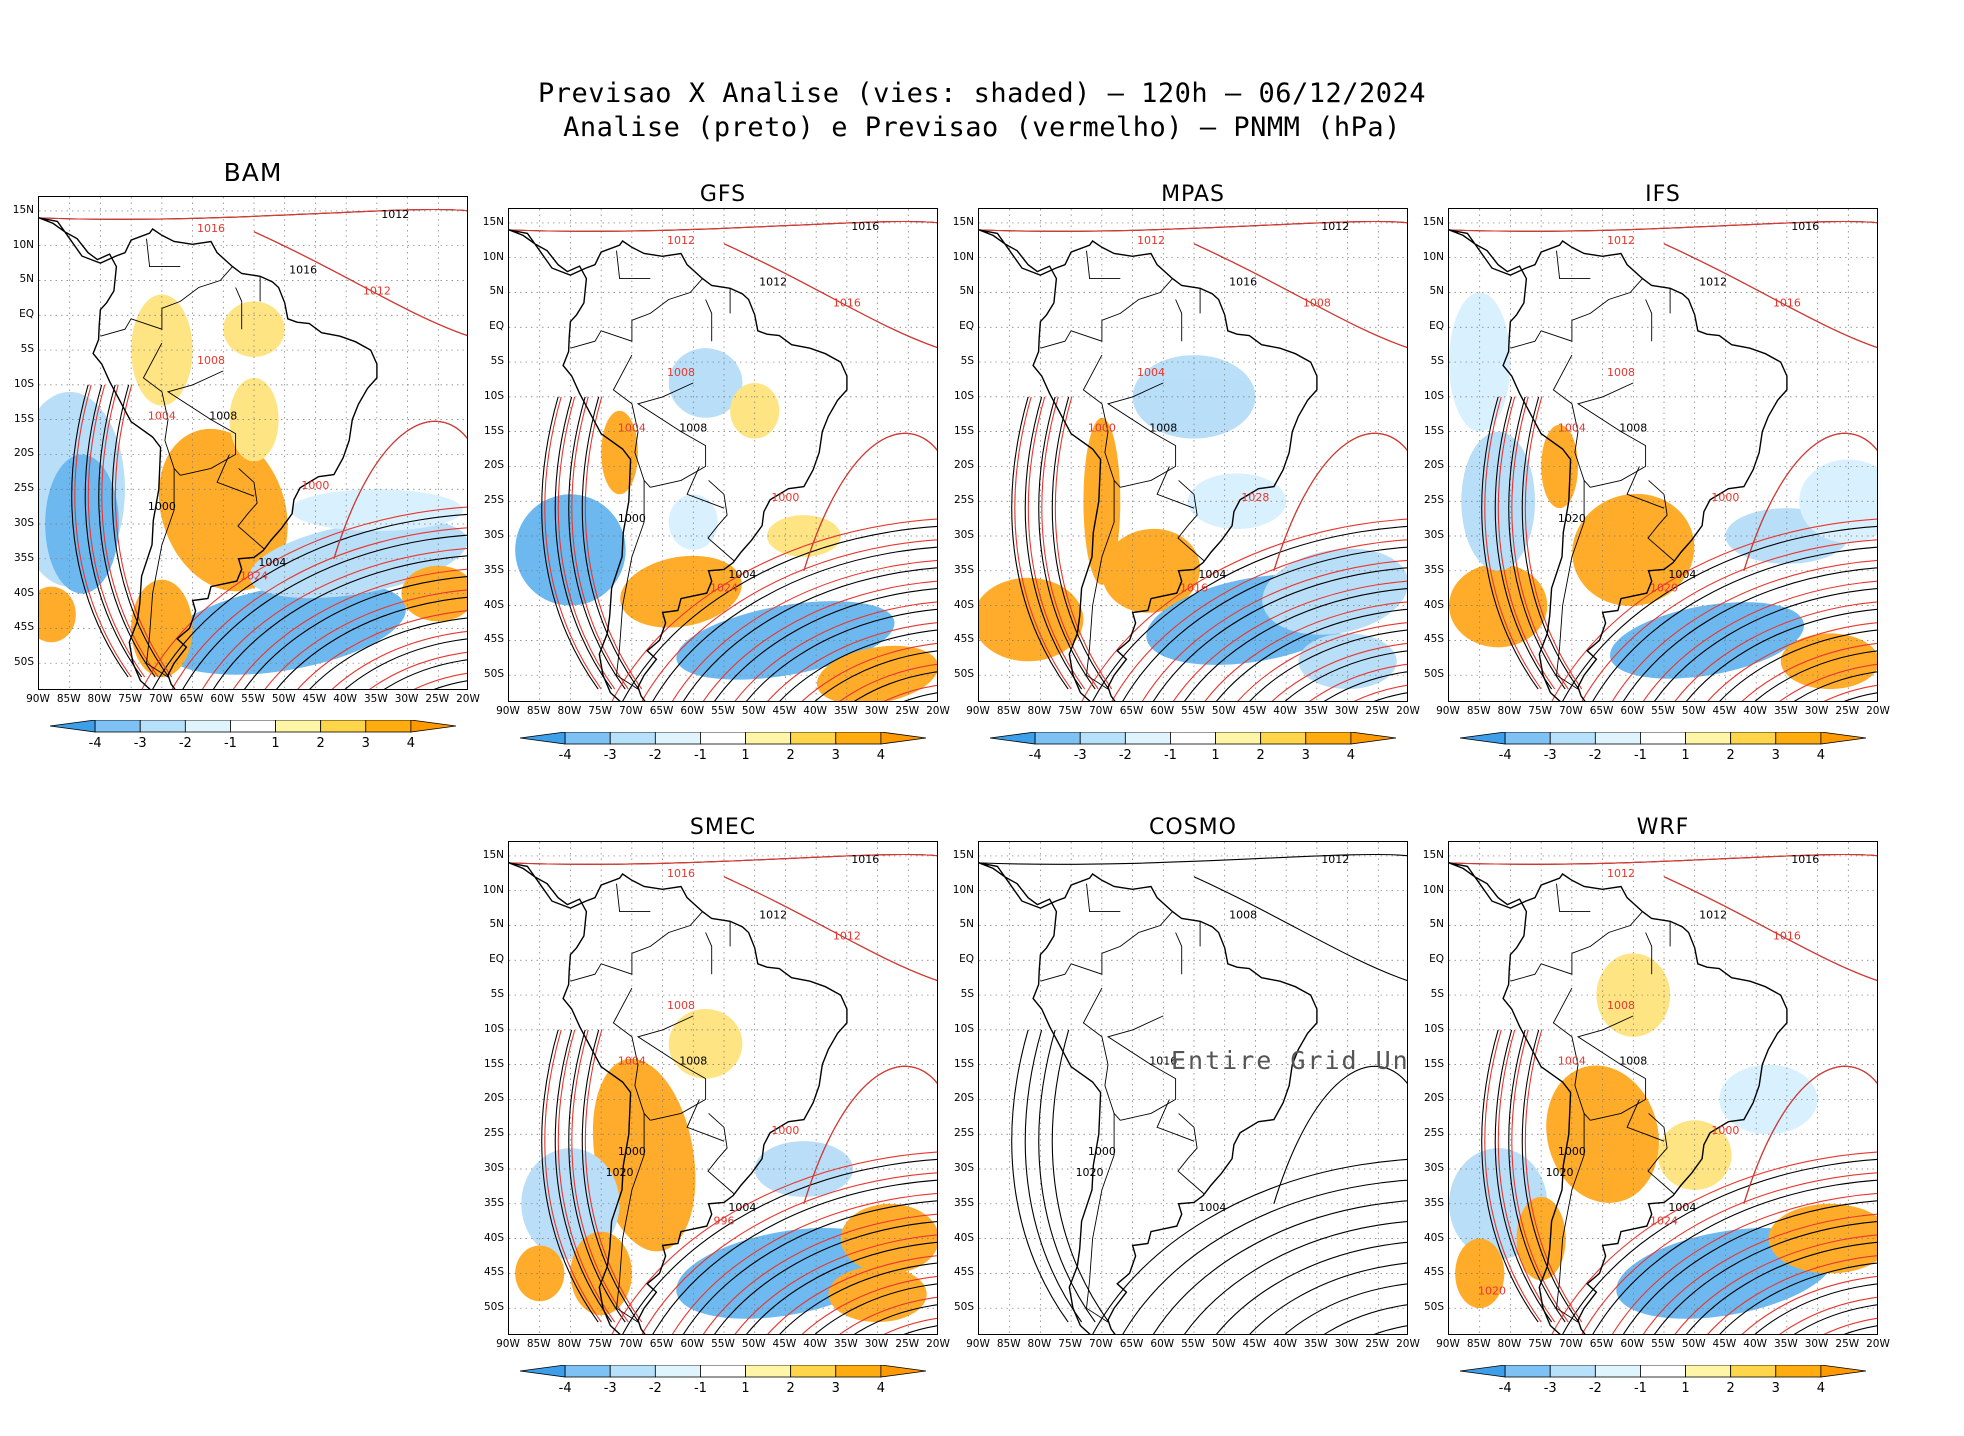 Image resolution: width=1964 pixels, height=1436 pixels. I want to click on panel-title: COSMO, so click(1193, 827).